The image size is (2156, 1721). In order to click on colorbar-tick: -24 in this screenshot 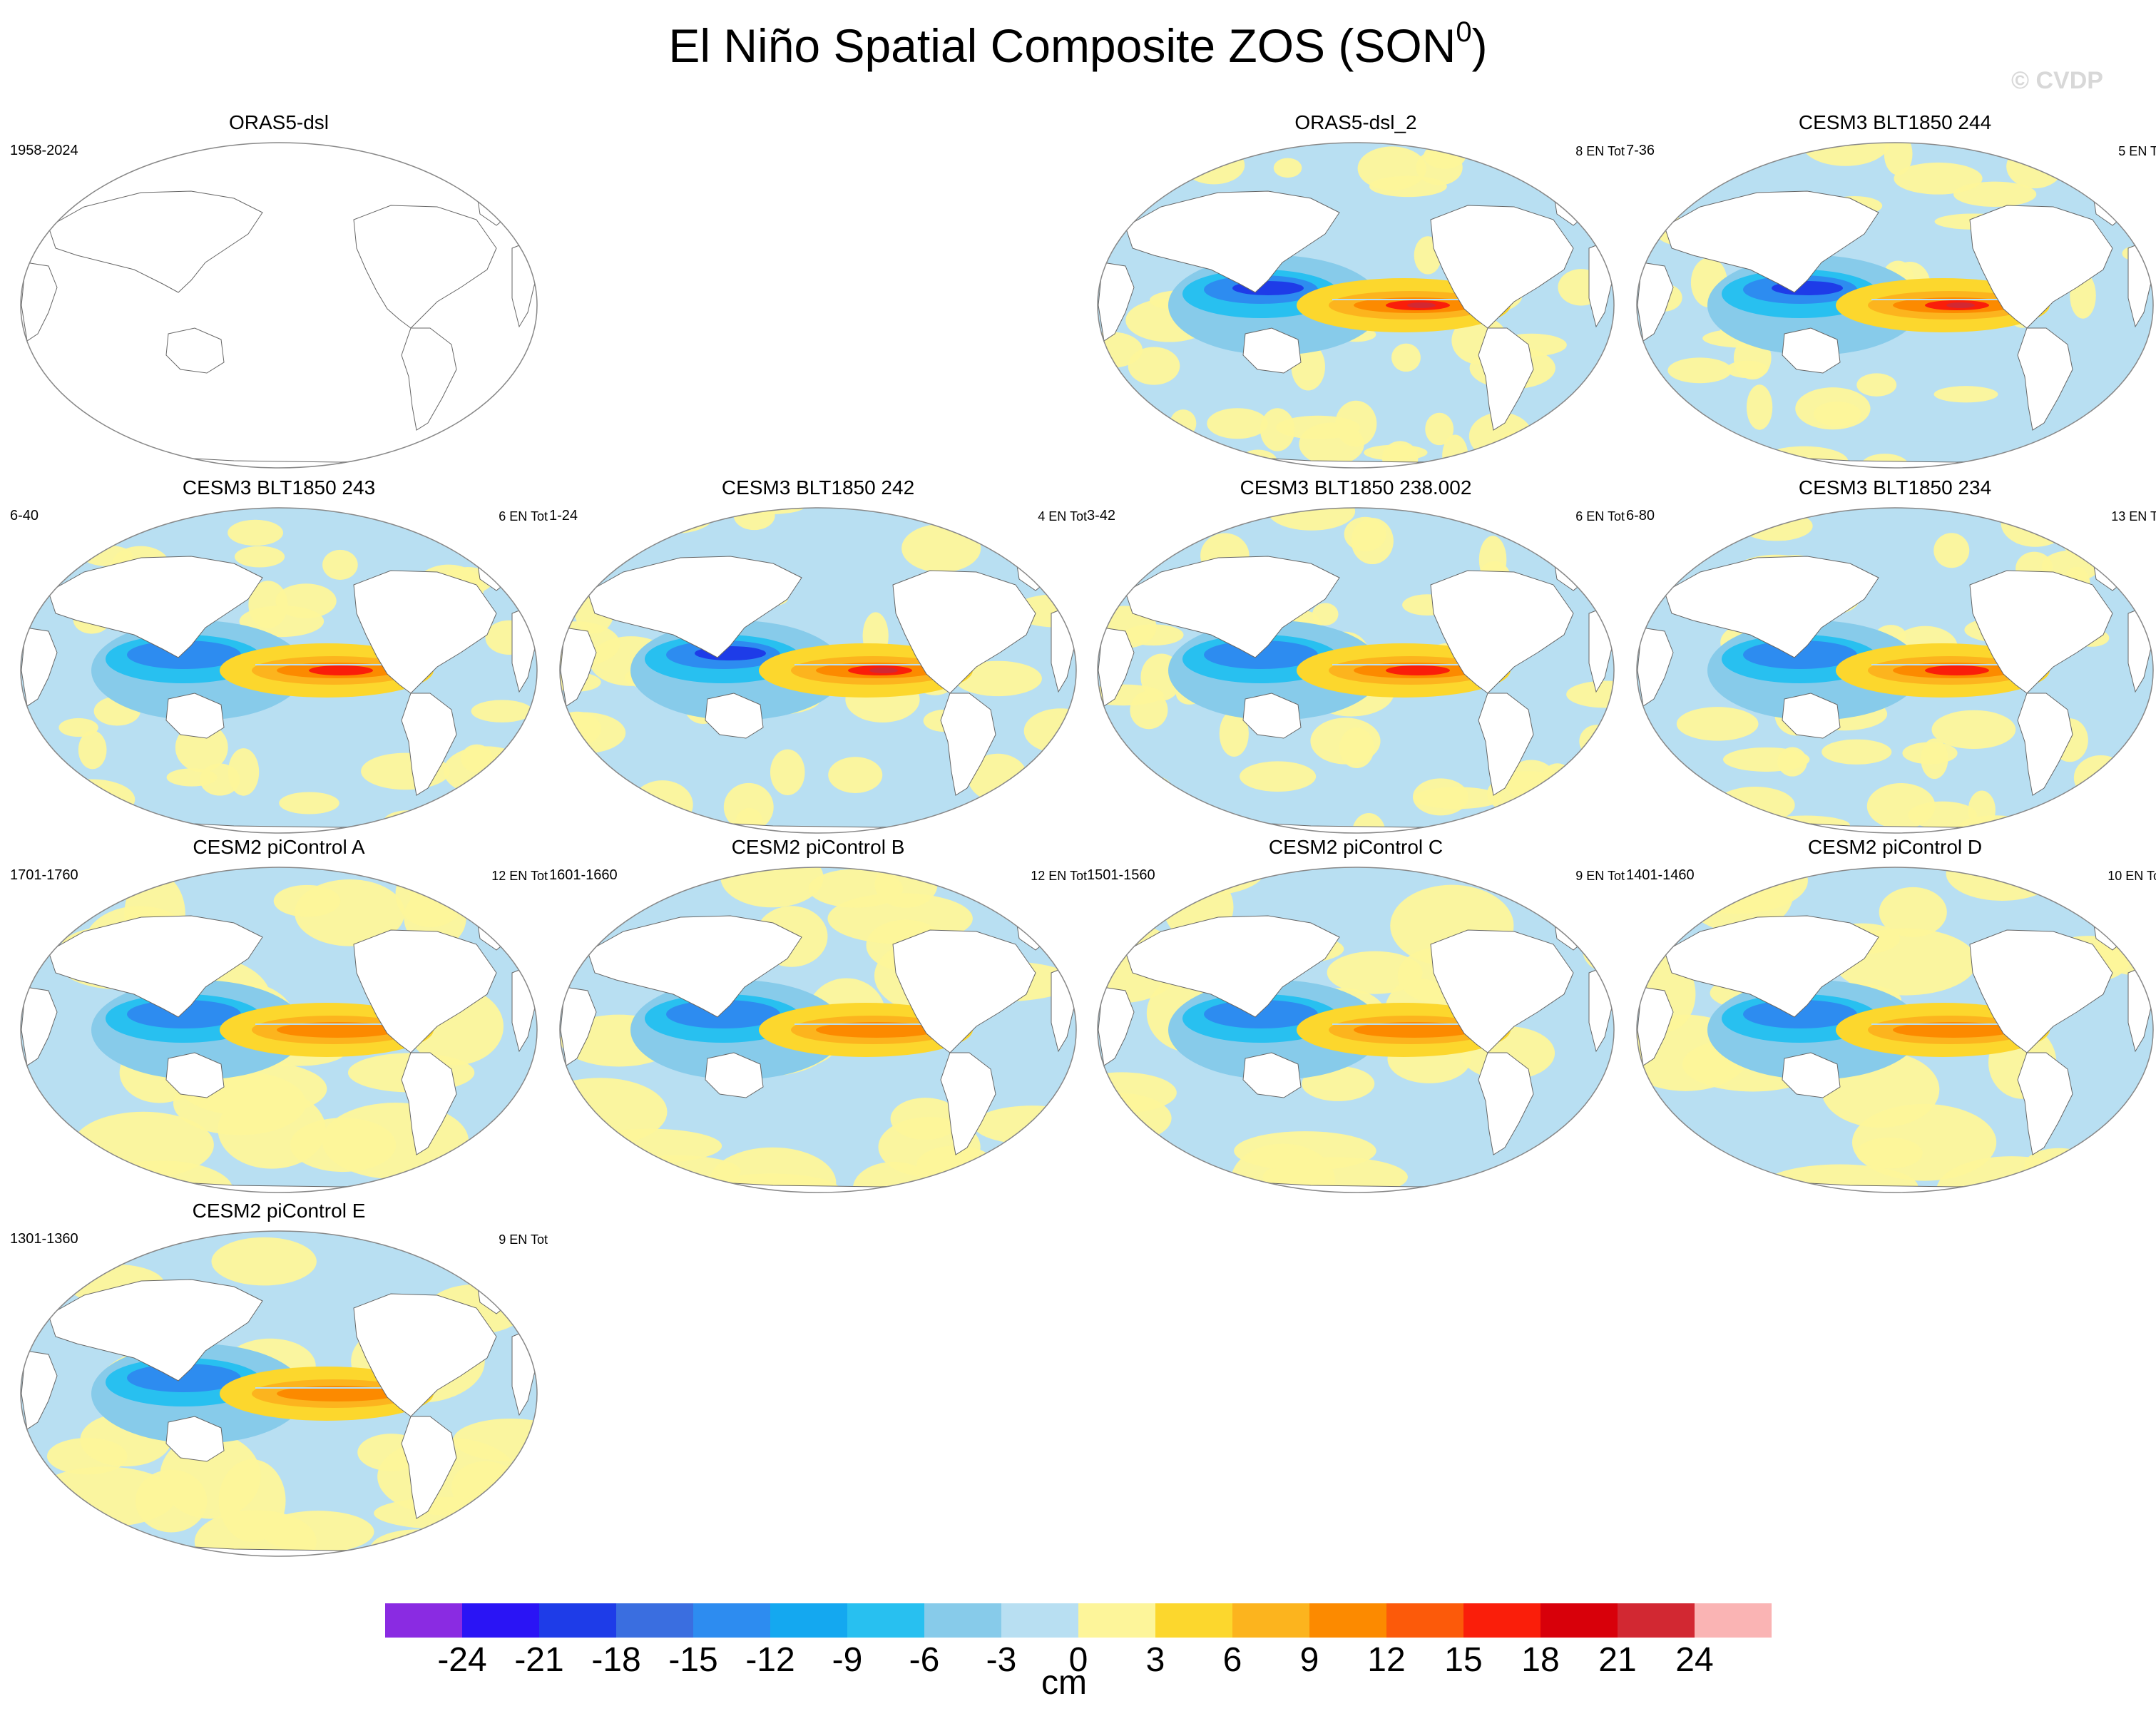, I will do `click(462, 1660)`.